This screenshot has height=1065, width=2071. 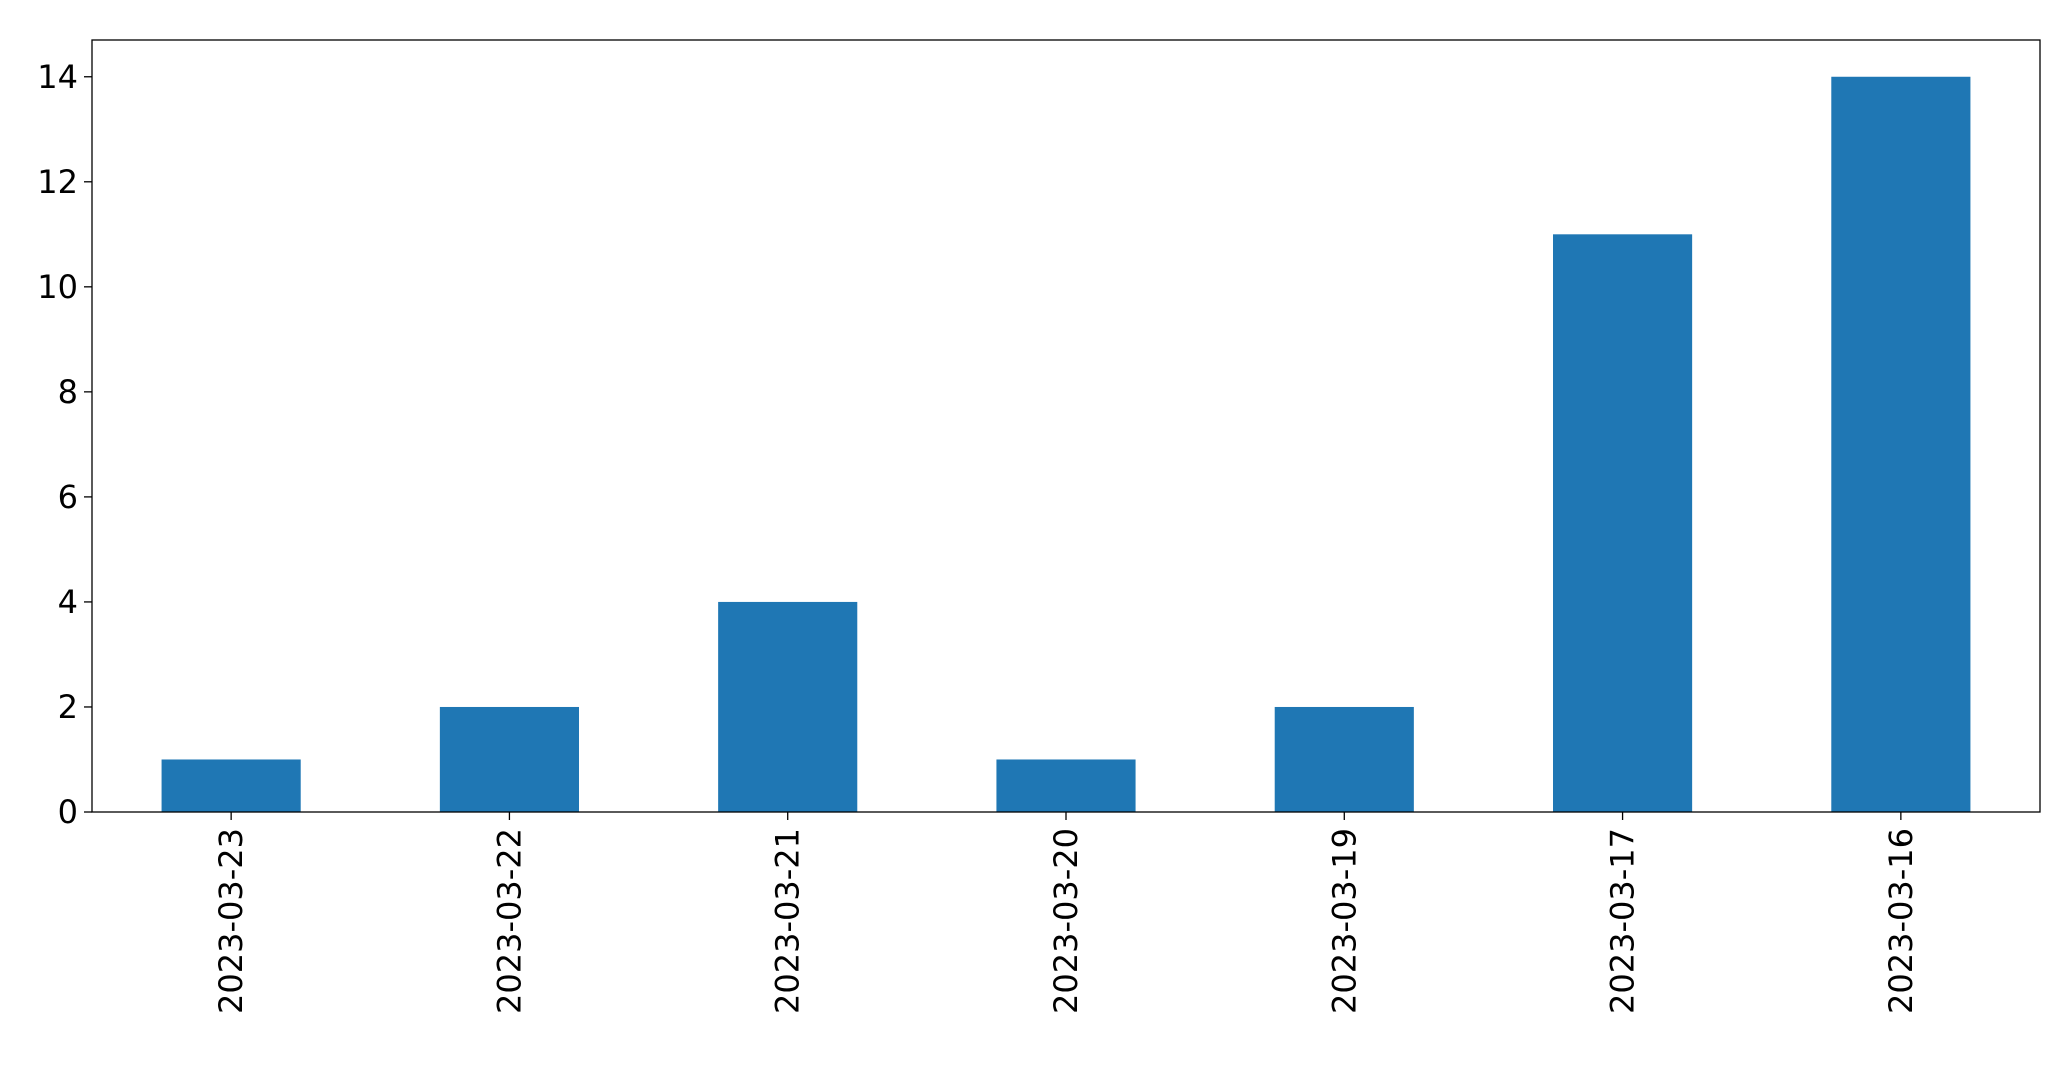 I want to click on x-tick-label: 2023-03-17, so click(x=1623, y=921).